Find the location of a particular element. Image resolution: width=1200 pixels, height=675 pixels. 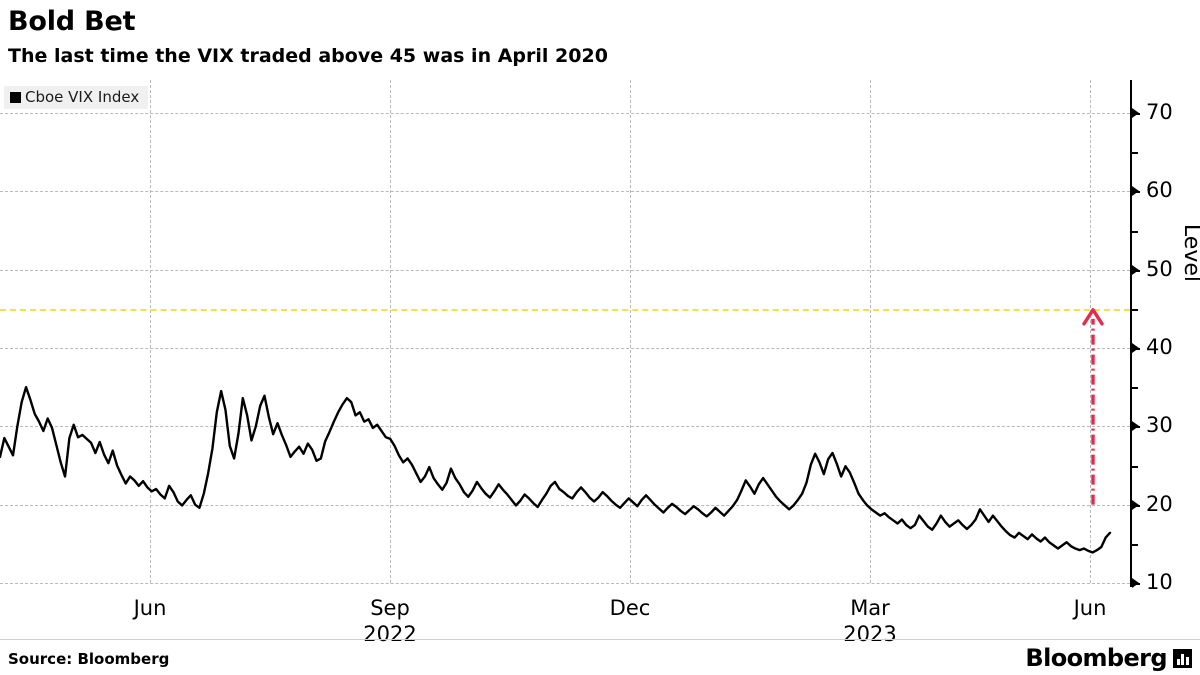

x-year-label-2023: 2023 is located at coordinates (870, 634).